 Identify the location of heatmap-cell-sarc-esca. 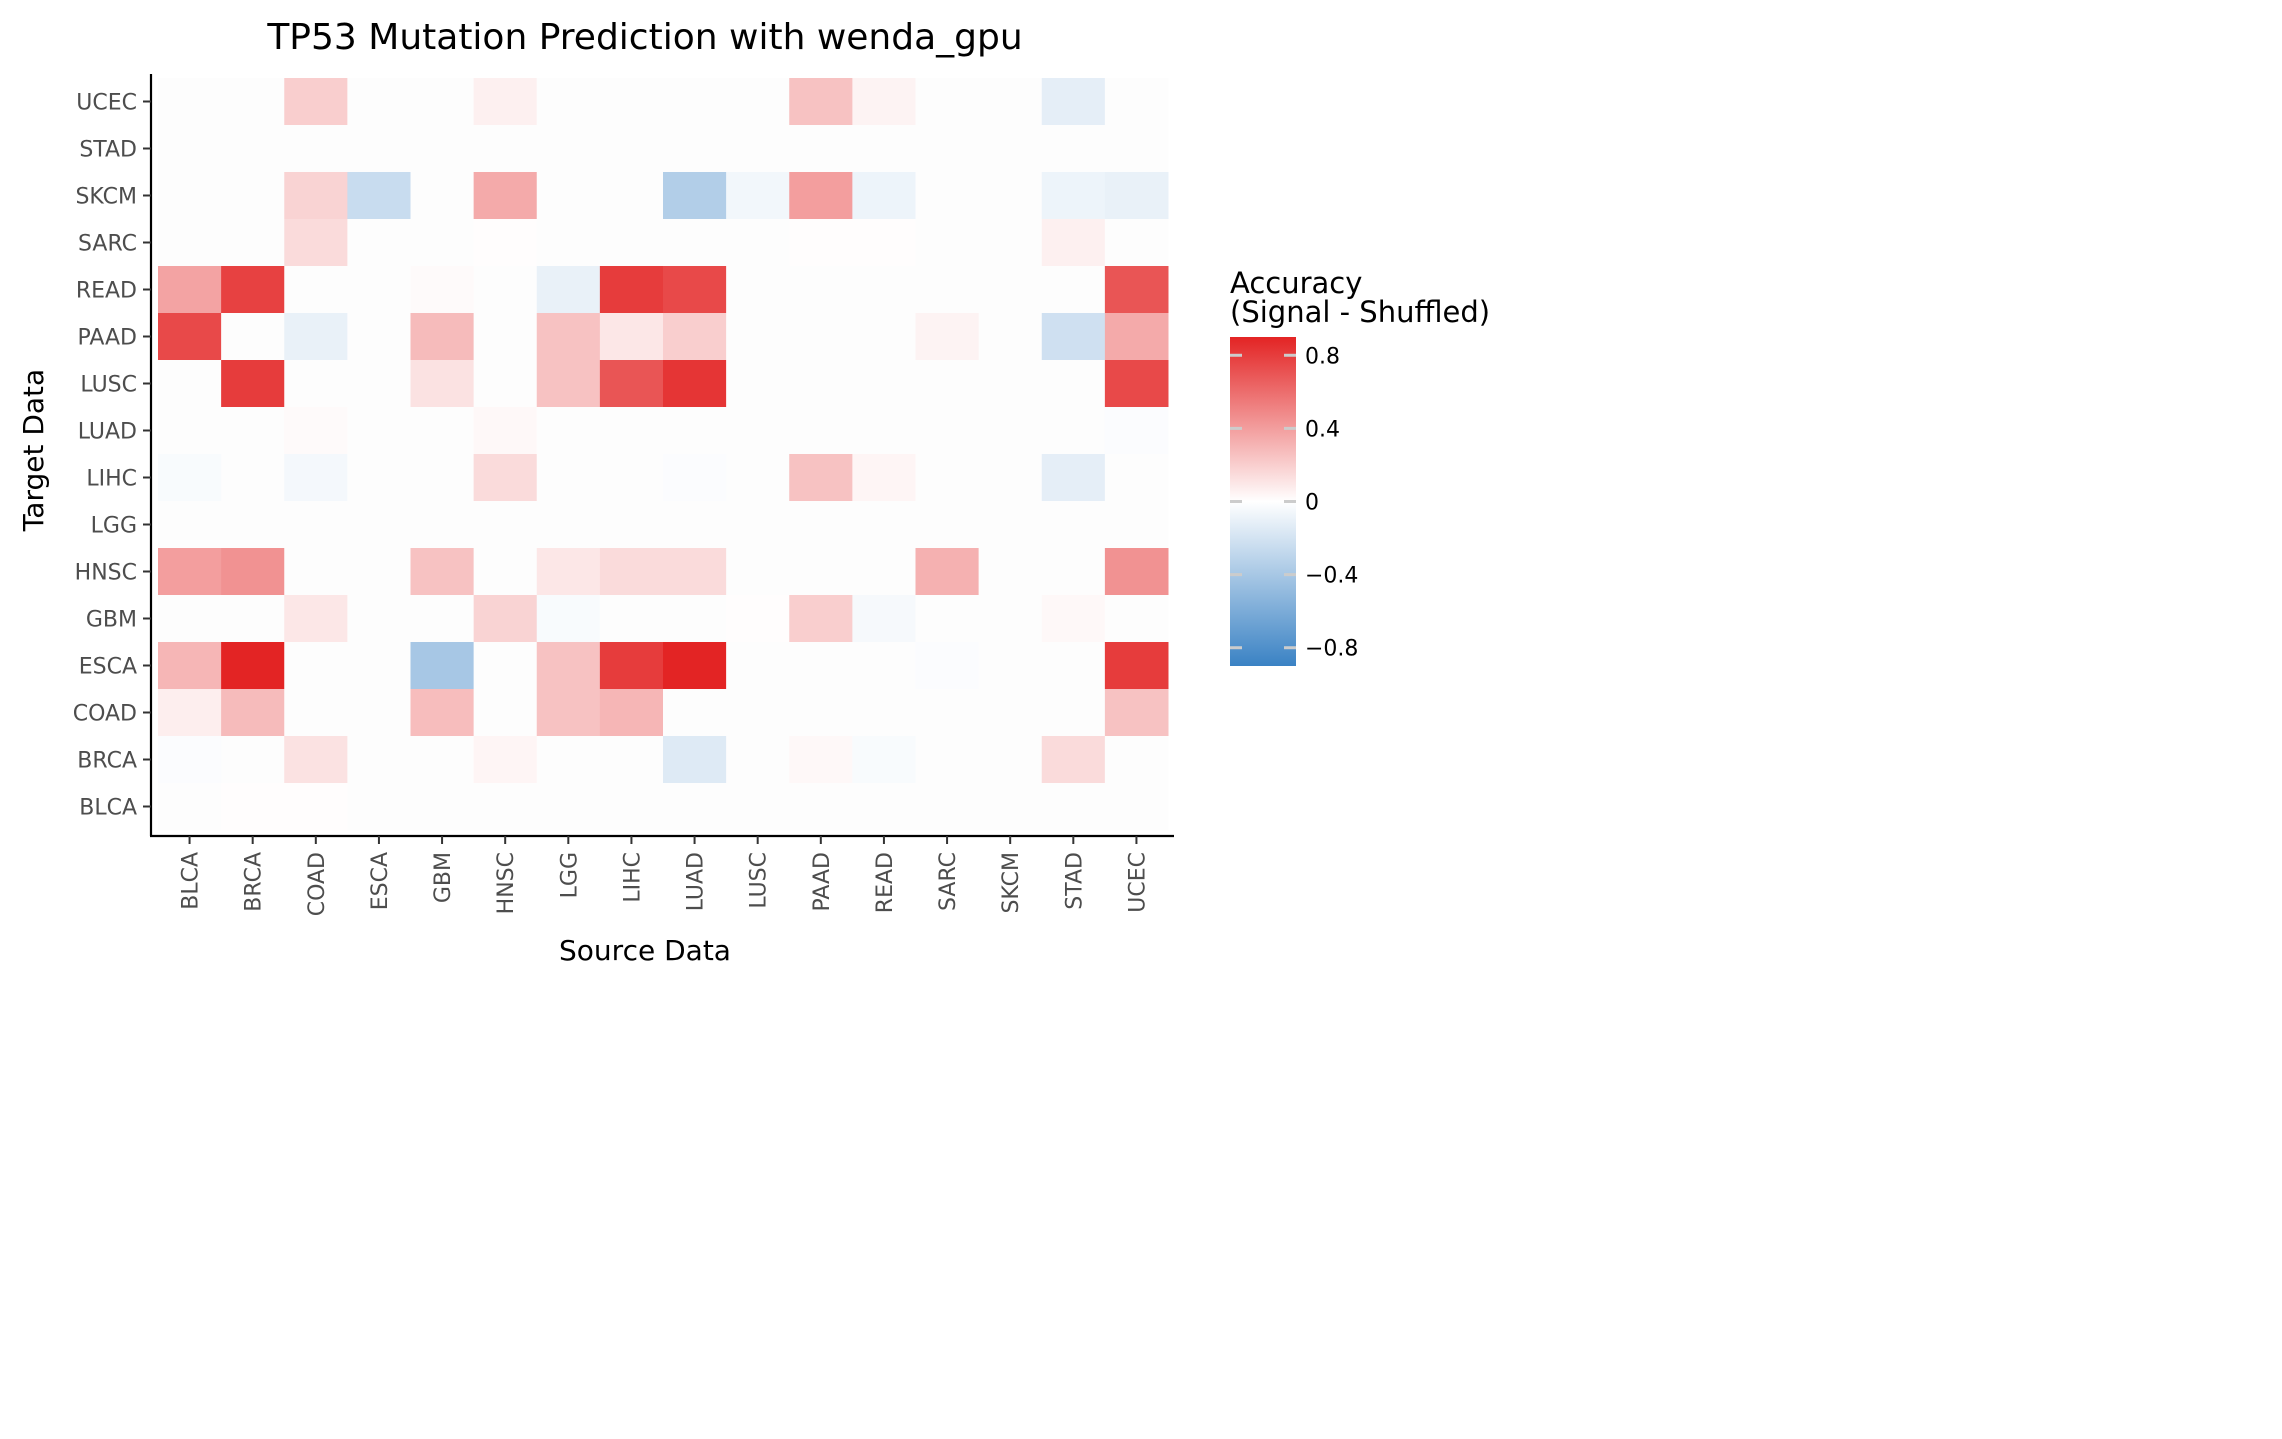
(379, 243).